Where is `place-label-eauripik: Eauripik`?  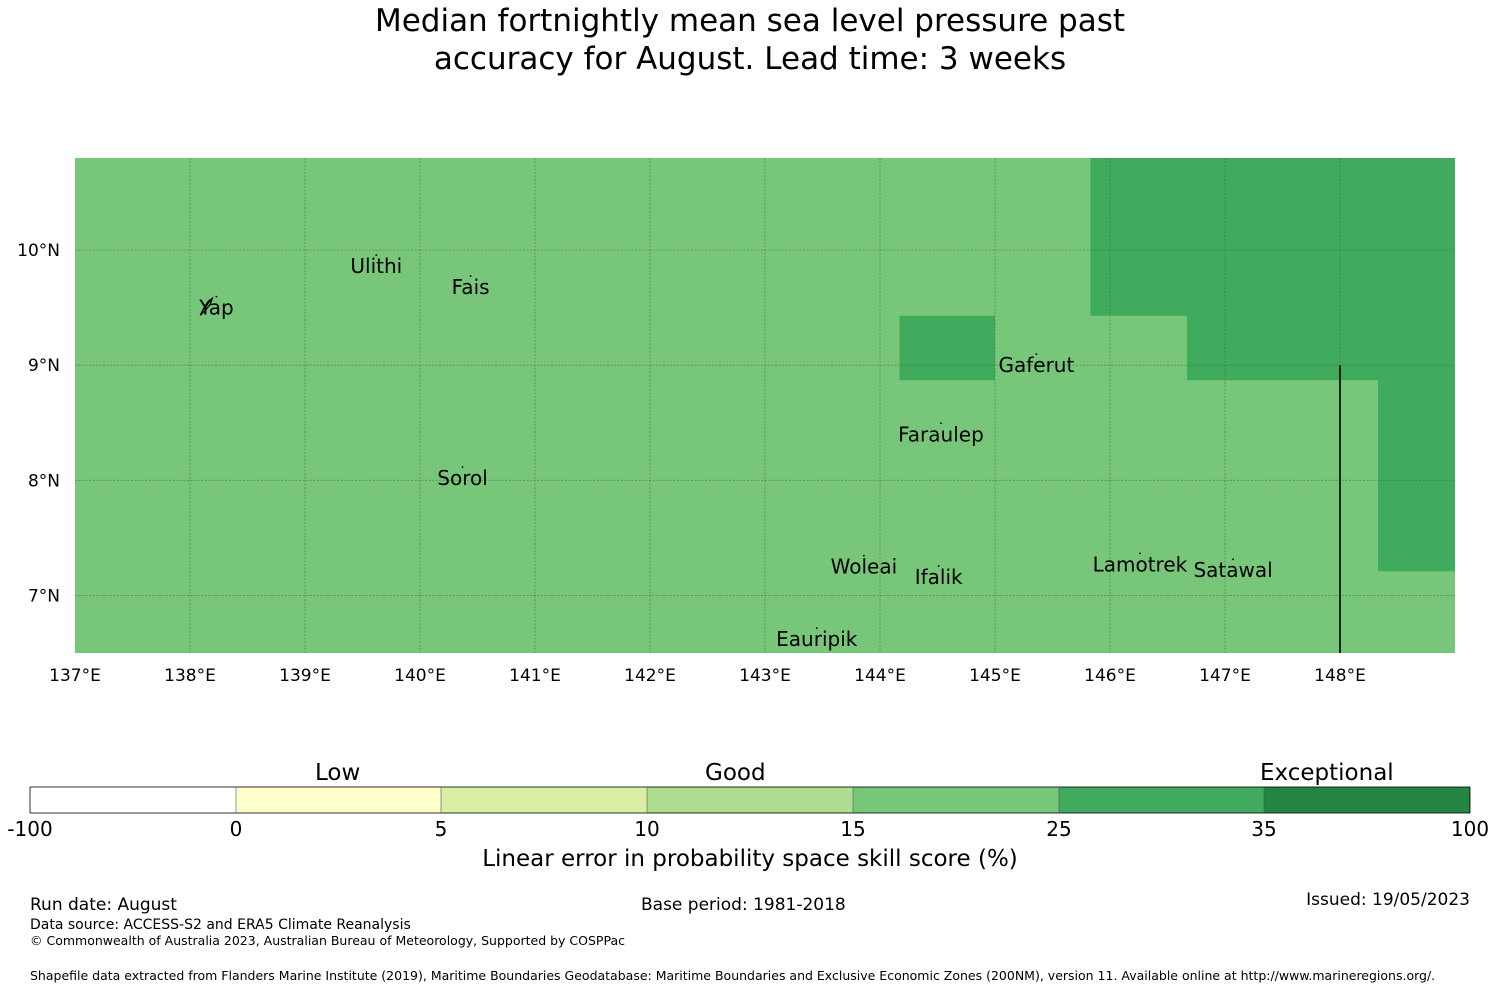
place-label-eauripik: Eauripik is located at coordinates (817, 639).